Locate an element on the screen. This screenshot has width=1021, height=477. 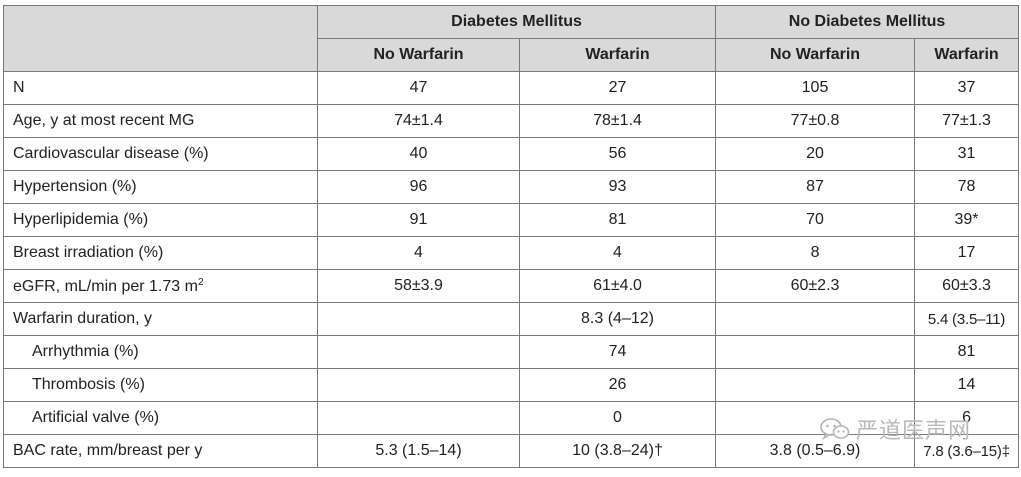
table-cell: 27 is located at coordinates (617, 88).